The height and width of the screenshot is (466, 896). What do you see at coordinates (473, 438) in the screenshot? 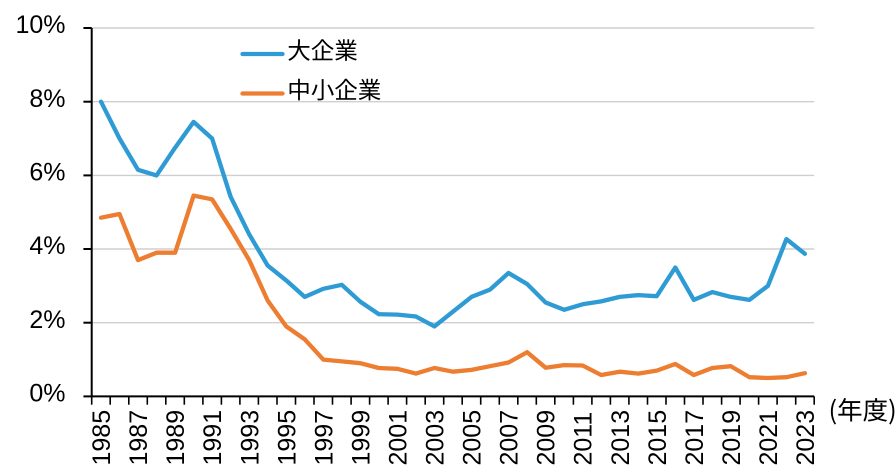
I see `svg-text: 2005` at bounding box center [473, 438].